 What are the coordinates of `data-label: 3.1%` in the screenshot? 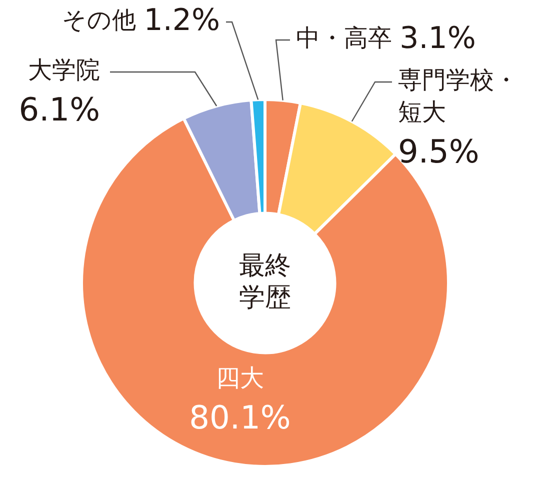 It's located at (438, 38).